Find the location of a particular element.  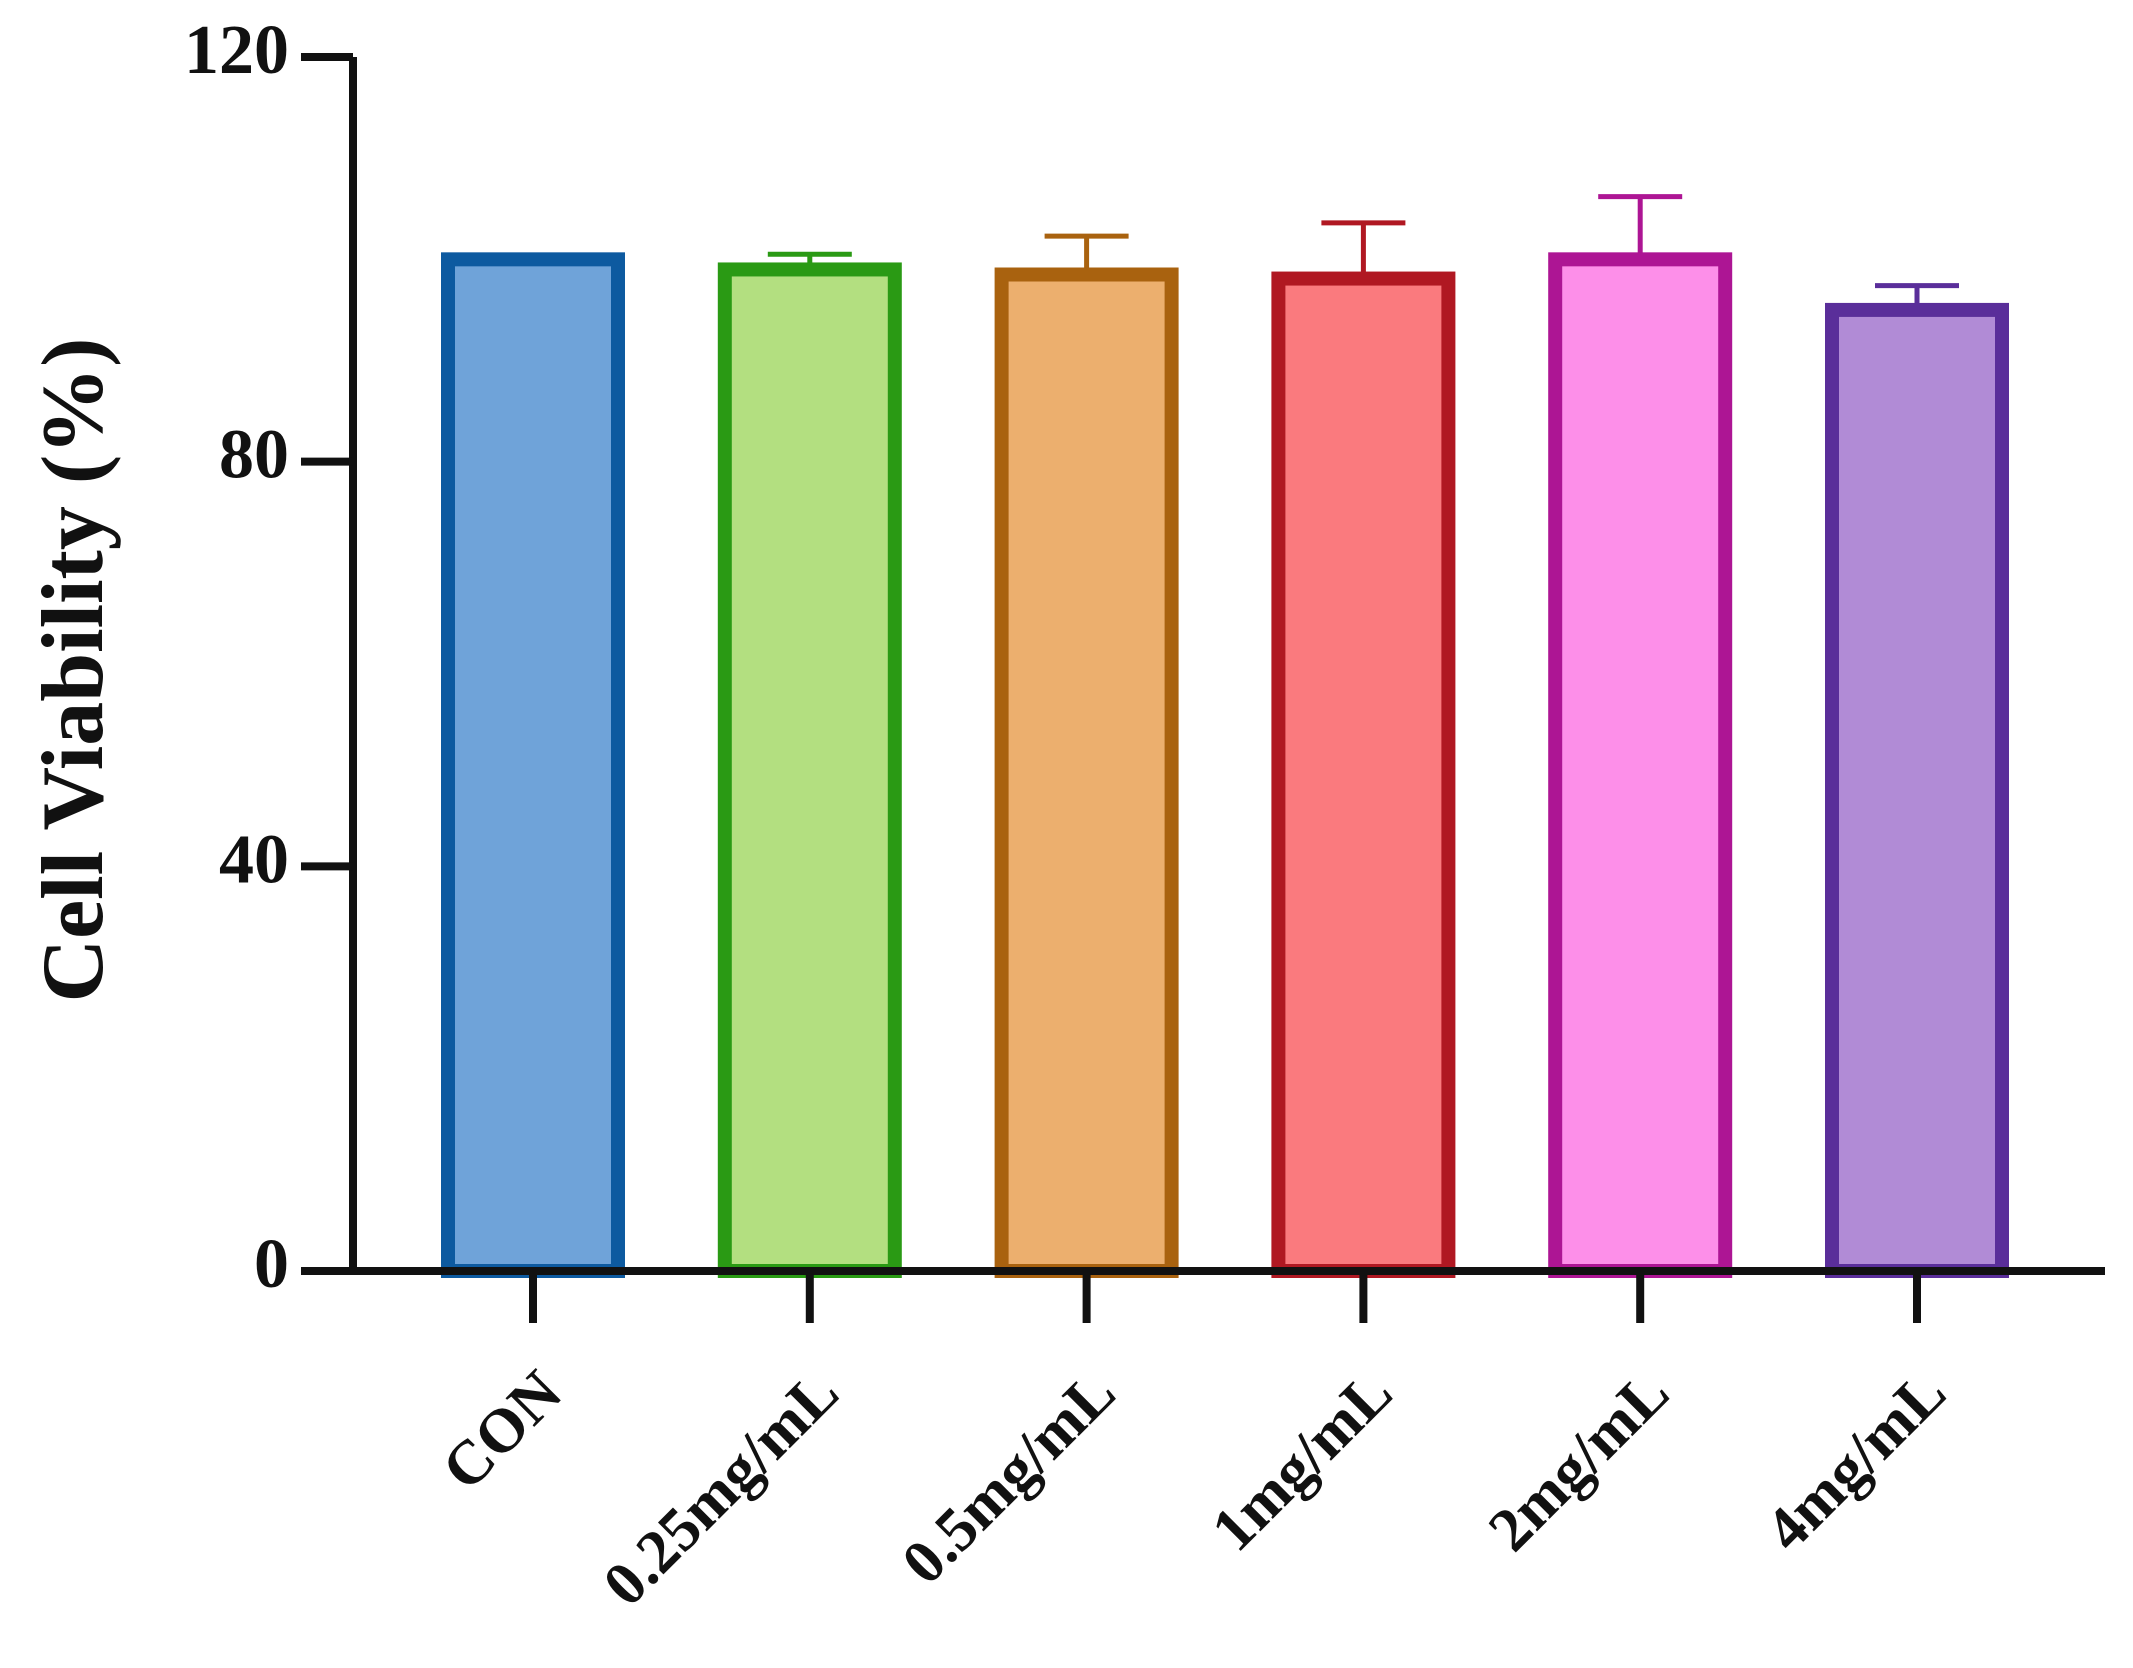

y-axis-title: Cell Viability (%) is located at coordinates (73, 670).